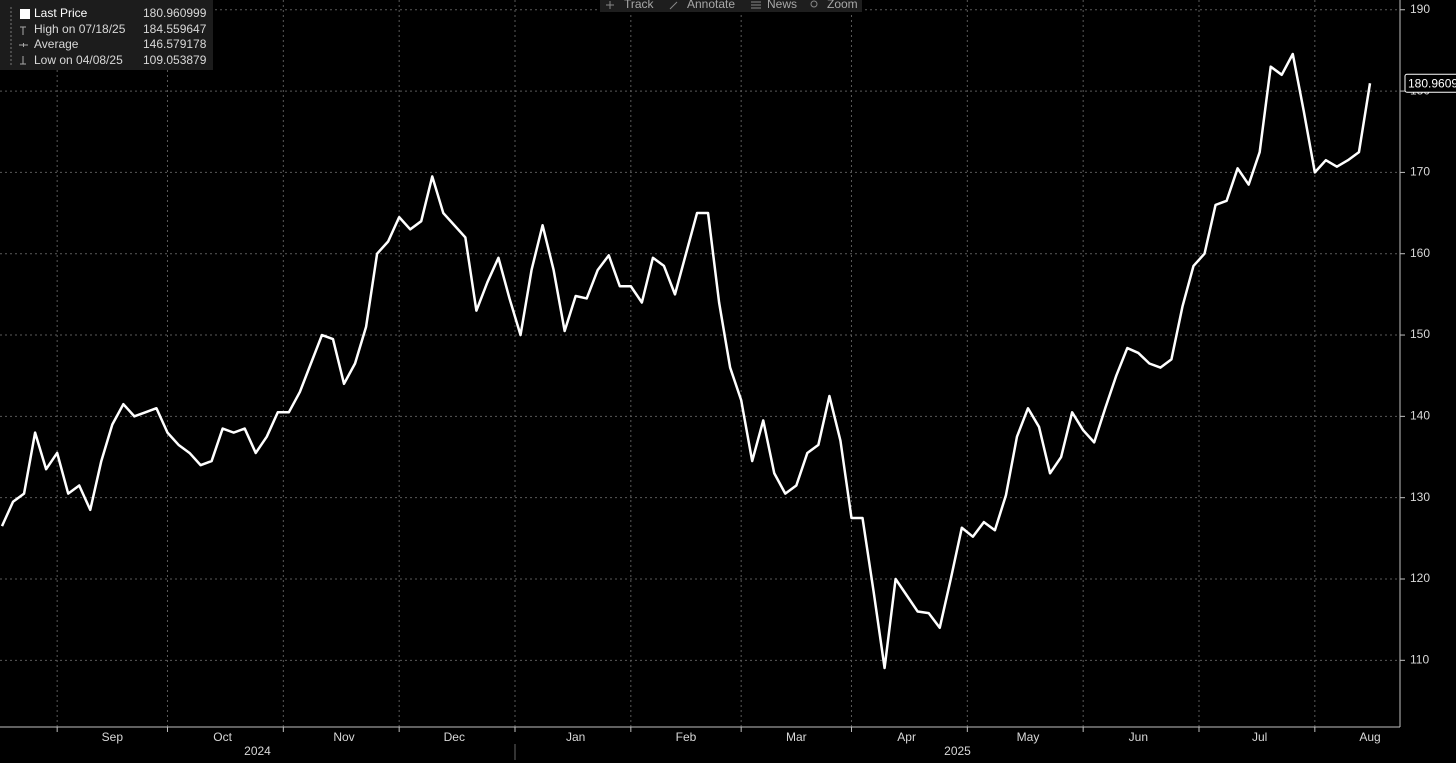 Image resolution: width=1456 pixels, height=763 pixels. I want to click on year-label: 2025, so click(957, 751).